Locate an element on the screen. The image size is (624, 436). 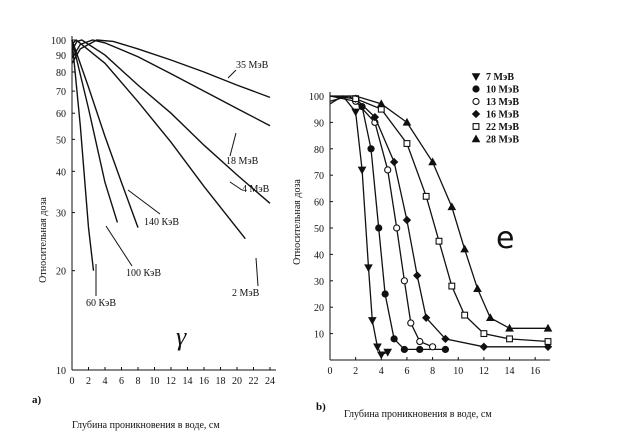
panel-b-series-10-мэв is located at coordinates (389, 224).